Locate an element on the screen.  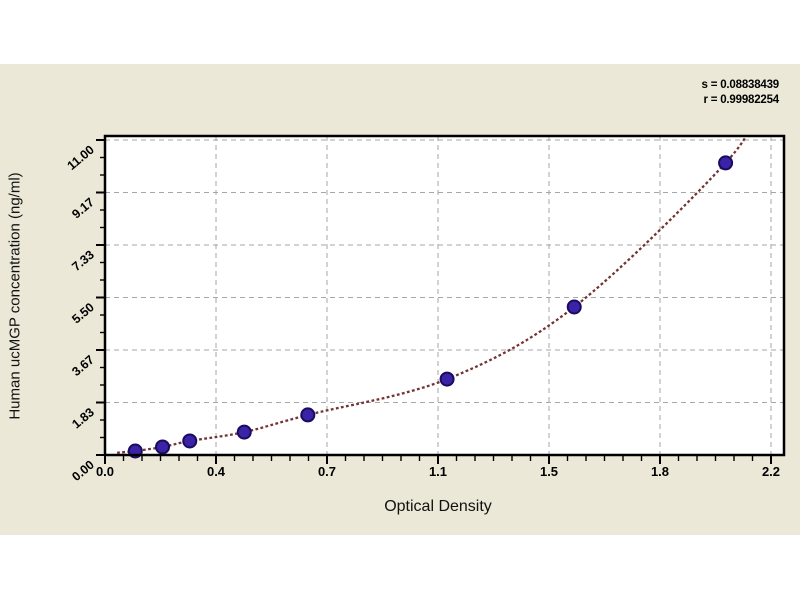
x-axis-title: Optical Density is located at coordinates (438, 506).